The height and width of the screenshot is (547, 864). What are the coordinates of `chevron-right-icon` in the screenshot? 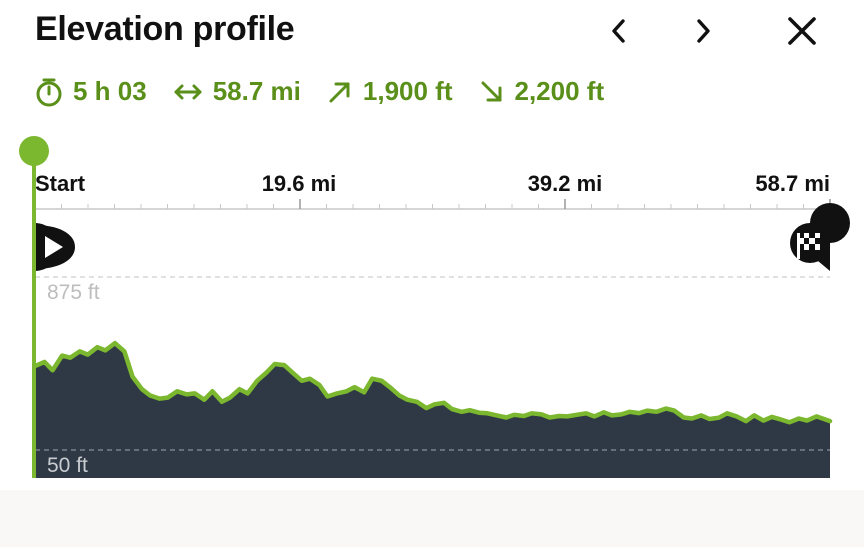 It's located at (703, 31).